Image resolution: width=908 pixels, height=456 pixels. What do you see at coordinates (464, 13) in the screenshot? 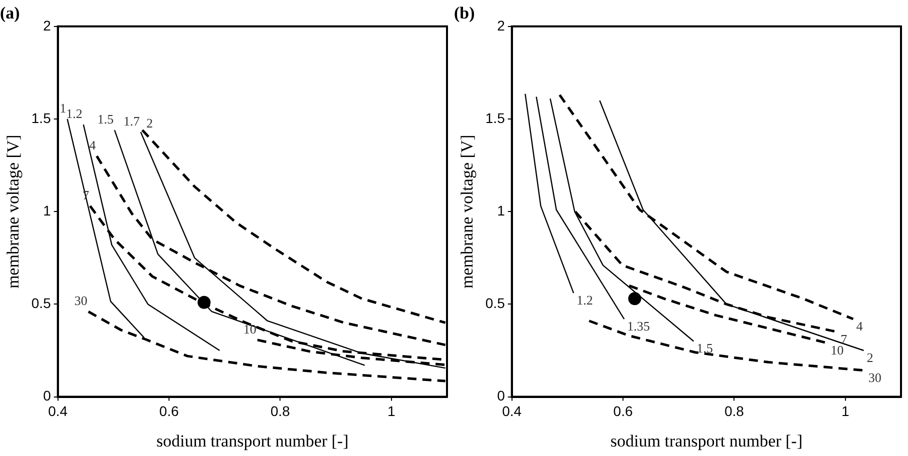
I see `chart-title: (b)` at bounding box center [464, 13].